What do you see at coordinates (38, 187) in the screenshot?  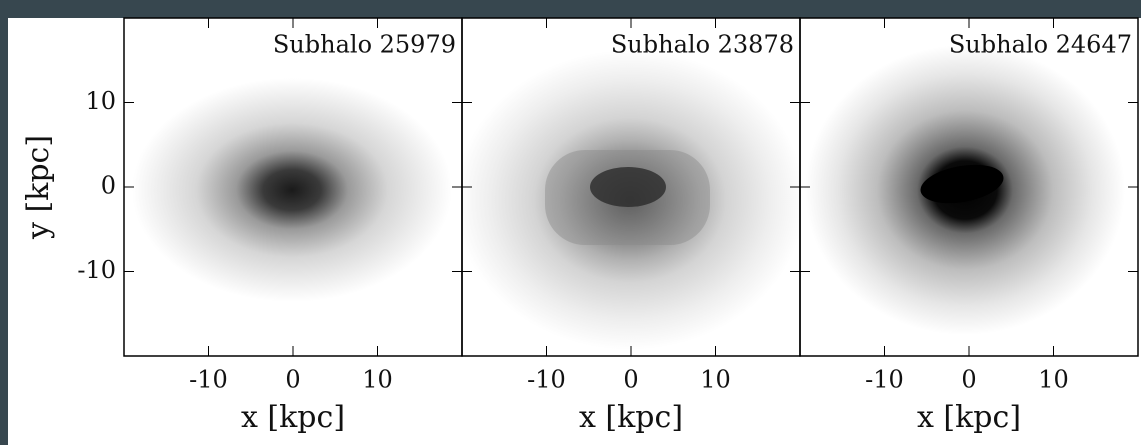 I see `y-axis-label: y [kpc]` at bounding box center [38, 187].